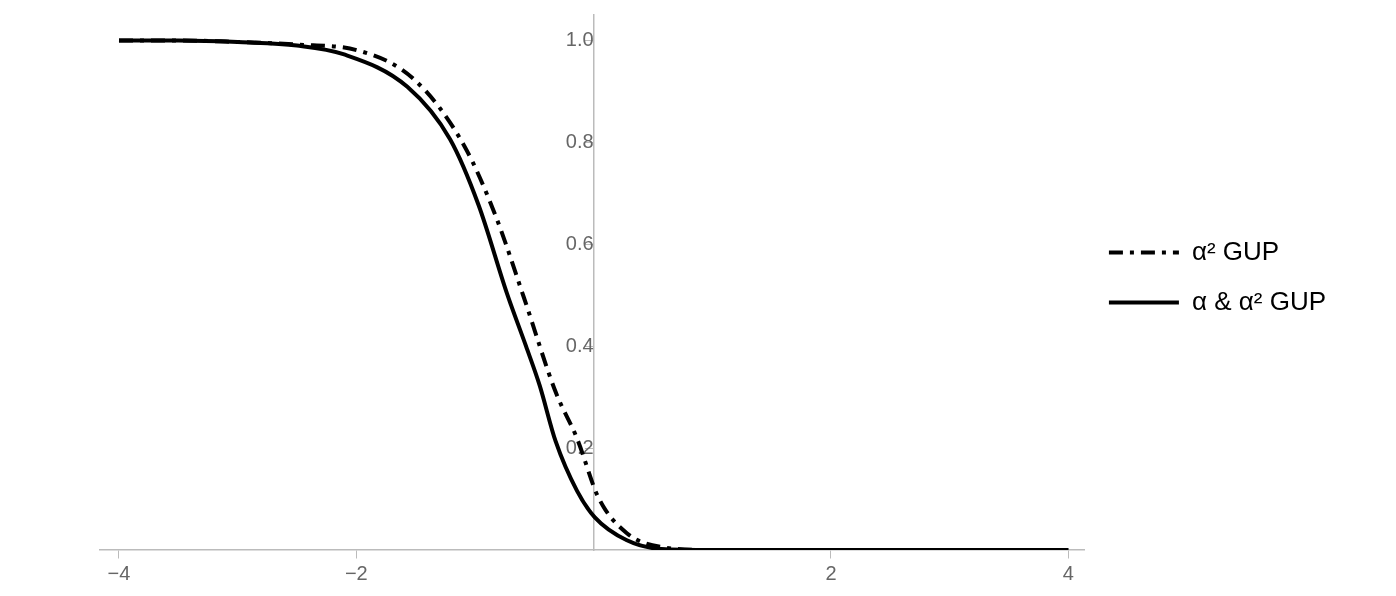 Image resolution: width=1396 pixels, height=596 pixels. Describe the element at coordinates (1235, 250) in the screenshot. I see `legend-label: α² GUP` at that location.